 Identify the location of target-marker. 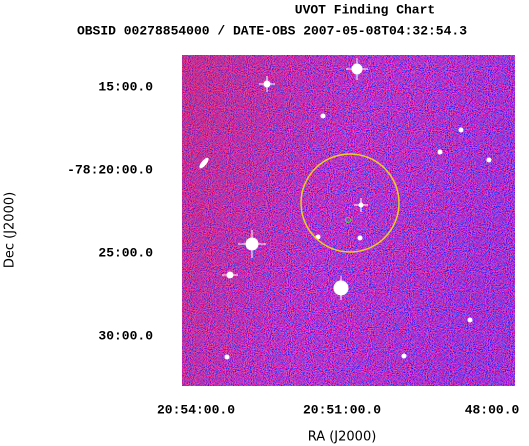
(348, 220).